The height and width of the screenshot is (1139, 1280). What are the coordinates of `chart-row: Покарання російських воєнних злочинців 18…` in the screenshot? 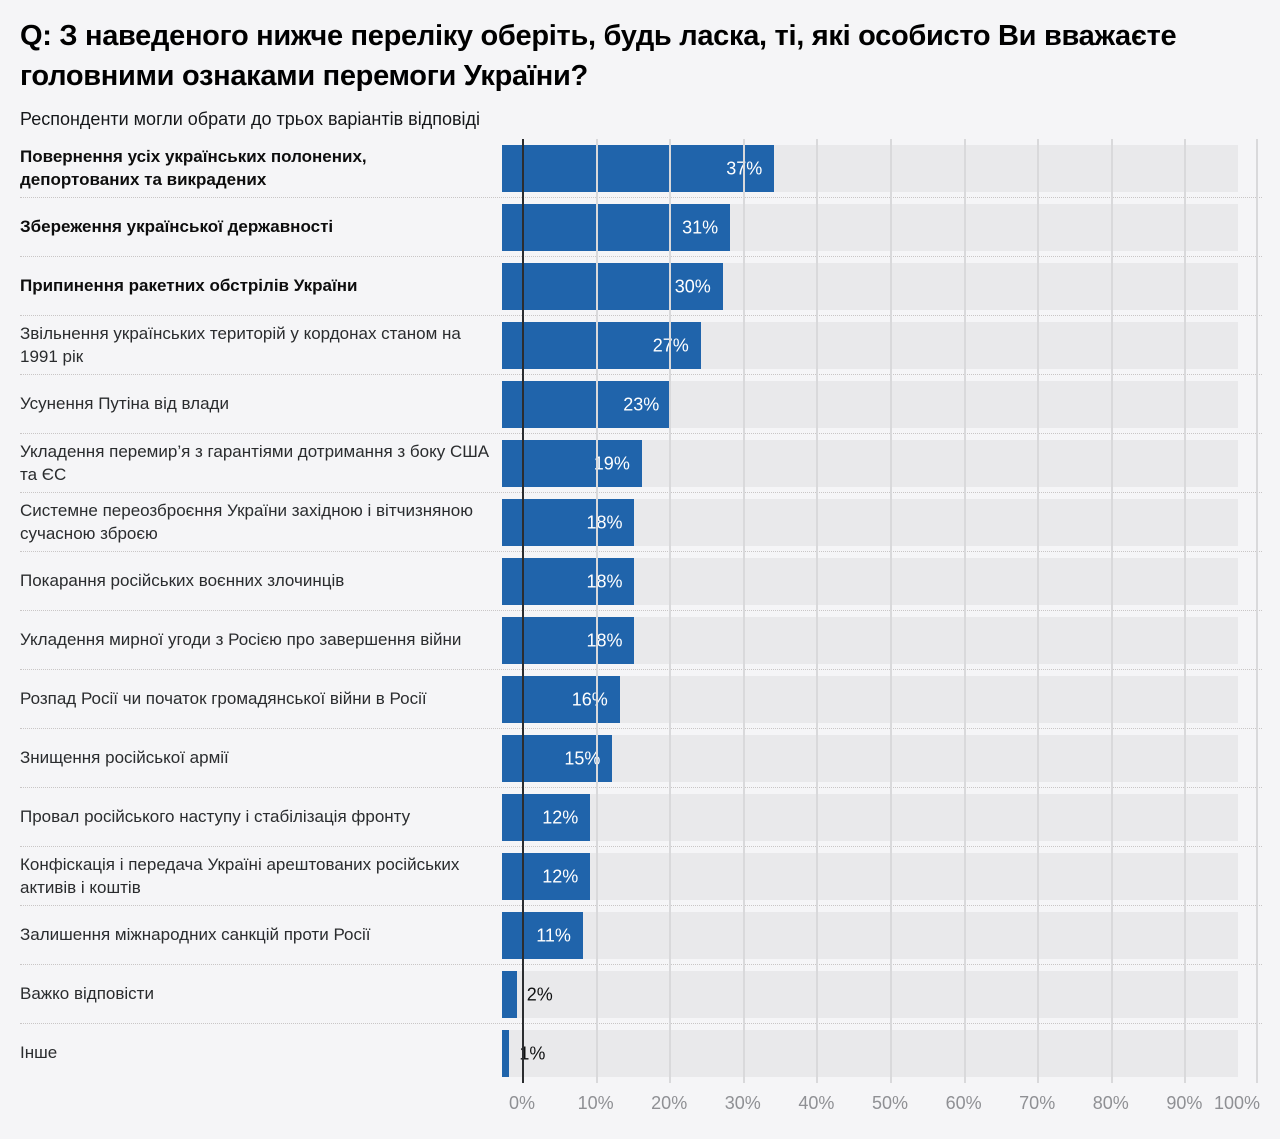 It's located at (640, 582).